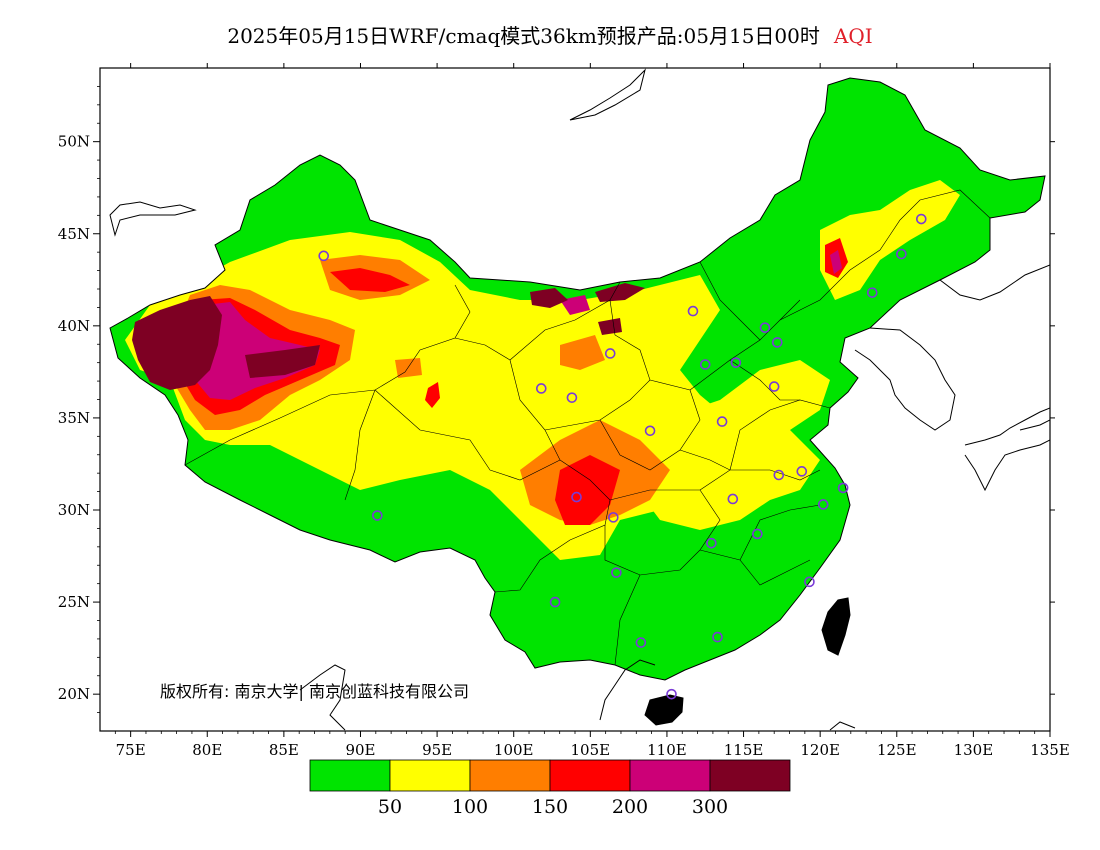 This screenshot has height=850, width=1100. What do you see at coordinates (836, 626) in the screenshot?
I see `taiwan-island` at bounding box center [836, 626].